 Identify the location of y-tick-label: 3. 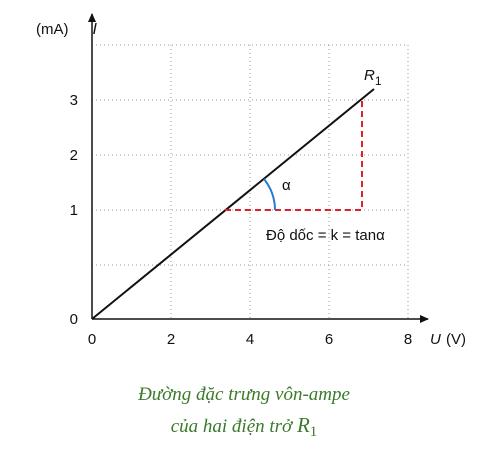
(74, 100).